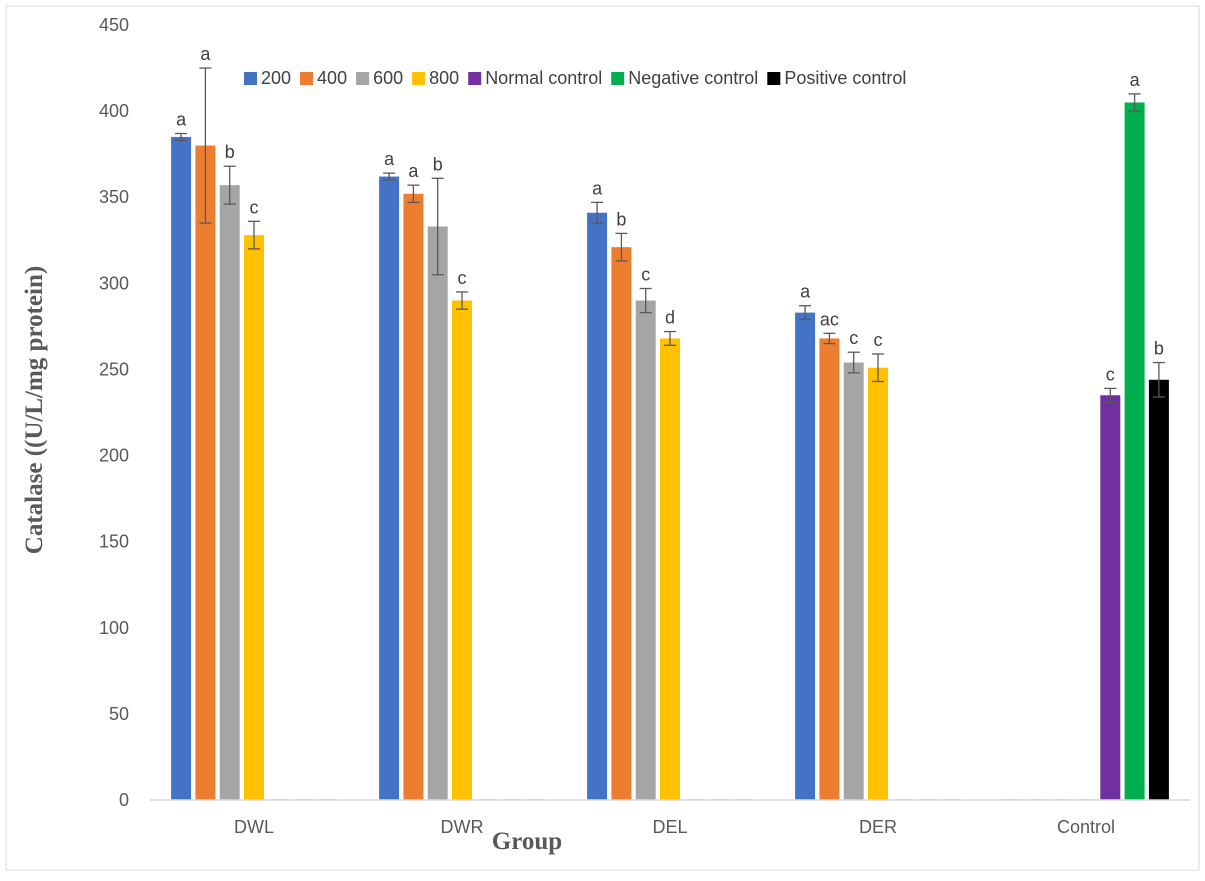  I want to click on y-tick-label: 50, so click(119, 714).